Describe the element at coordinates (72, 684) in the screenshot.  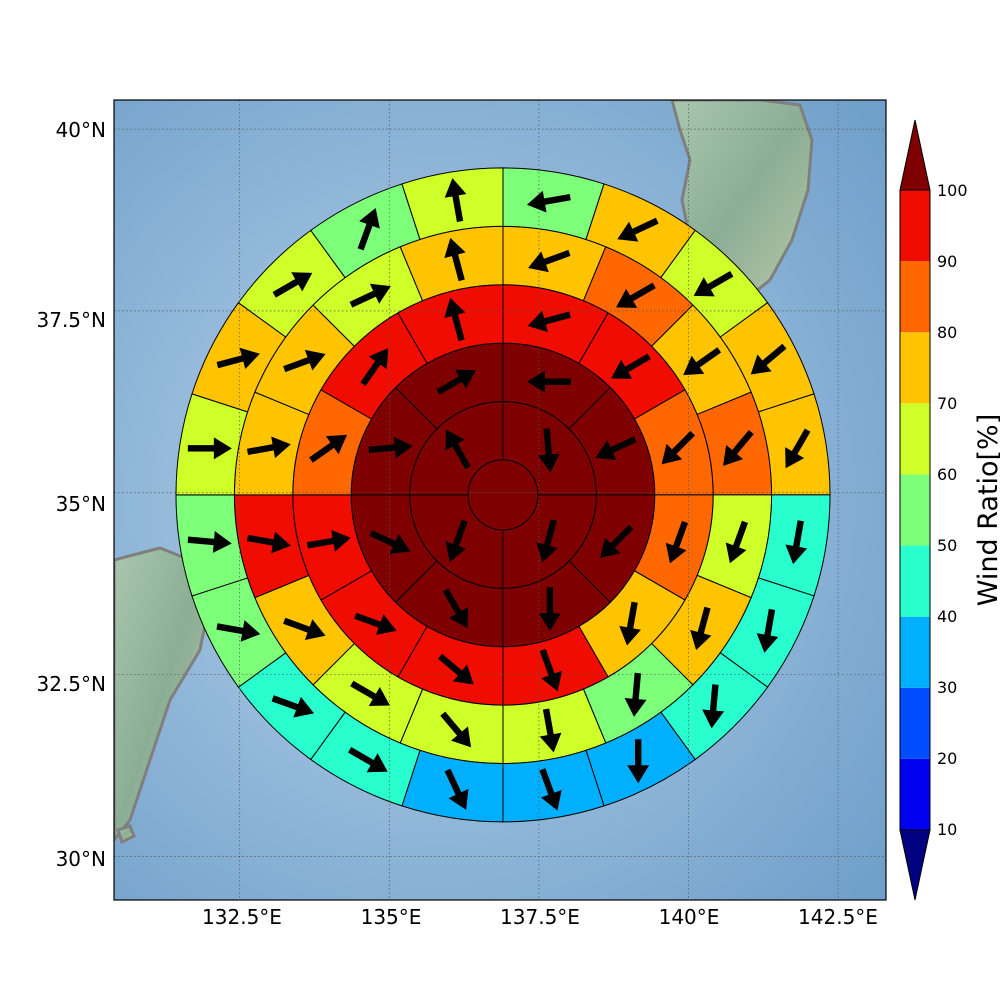
I see `lat-tick-label: 32.5°N` at that location.